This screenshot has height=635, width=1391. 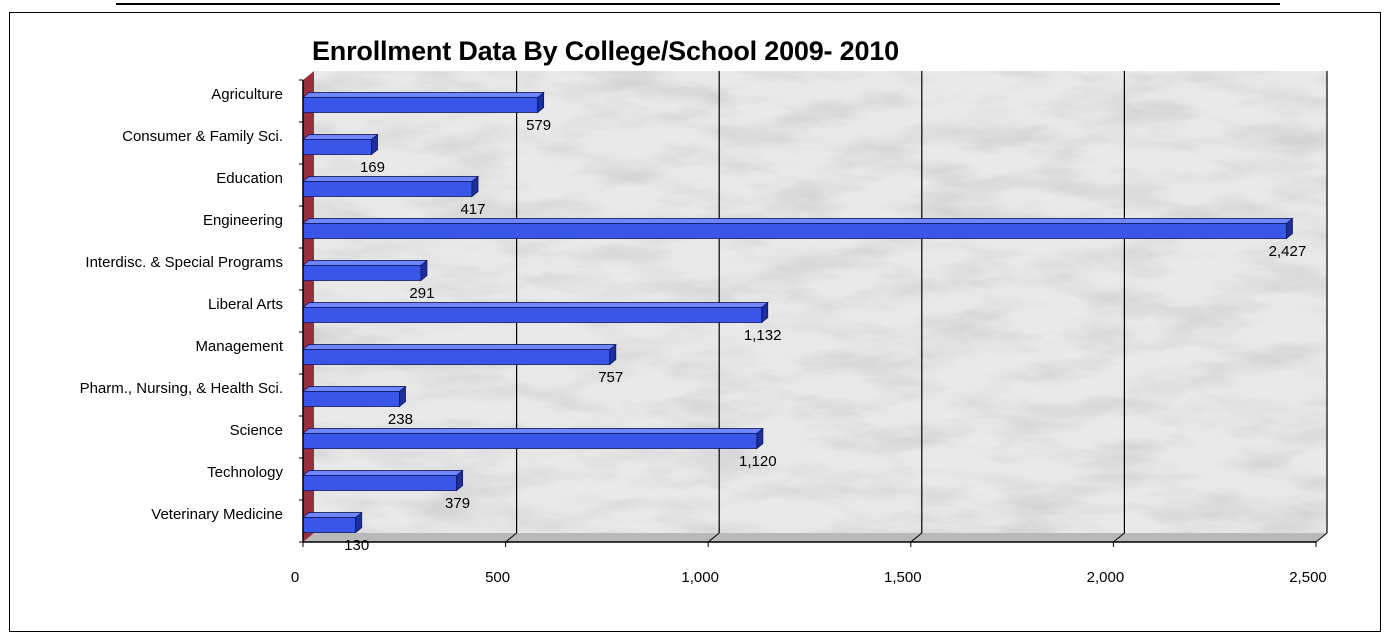 I want to click on data-label: 2,427, so click(x=1288, y=251).